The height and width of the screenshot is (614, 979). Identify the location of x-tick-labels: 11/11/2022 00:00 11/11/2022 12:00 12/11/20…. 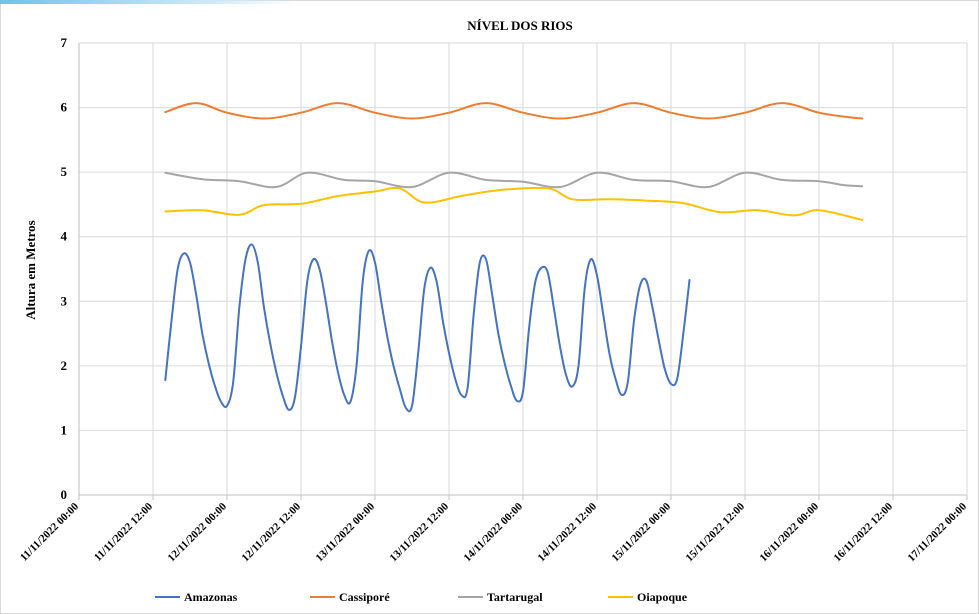
(494, 532).